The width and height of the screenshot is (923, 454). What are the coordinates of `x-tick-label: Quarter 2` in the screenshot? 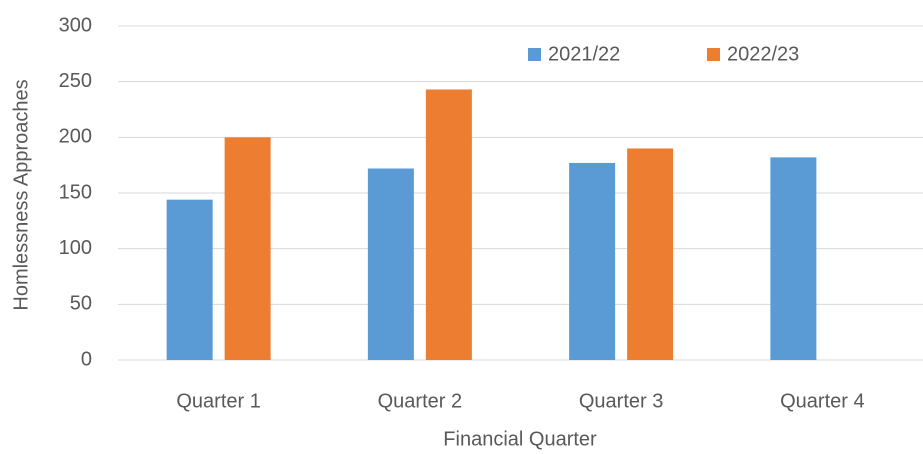 It's located at (420, 401).